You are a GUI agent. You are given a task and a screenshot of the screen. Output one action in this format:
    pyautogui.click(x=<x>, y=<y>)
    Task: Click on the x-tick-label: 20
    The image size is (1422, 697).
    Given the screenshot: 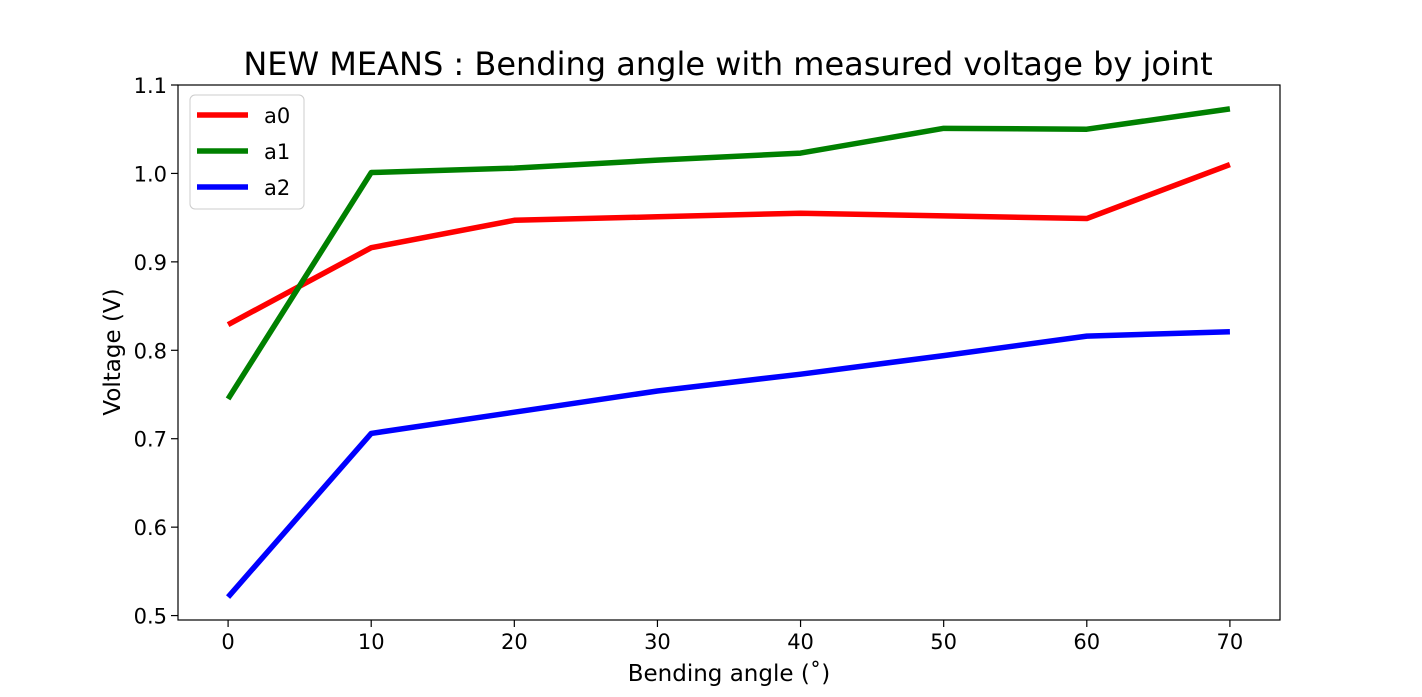 What is the action you would take?
    pyautogui.click(x=514, y=642)
    